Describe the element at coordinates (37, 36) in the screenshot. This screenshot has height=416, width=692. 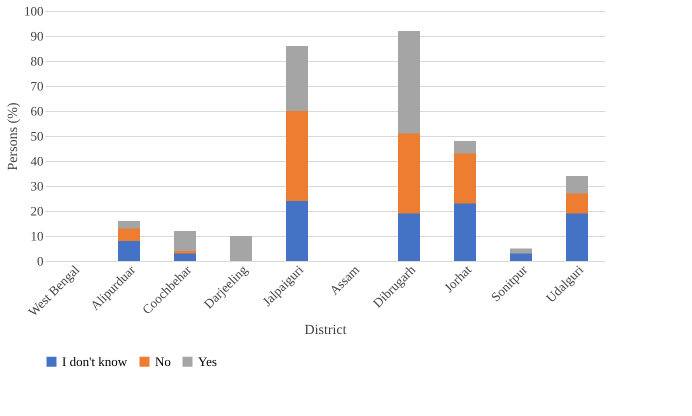
I see `y-tick-label: 90` at that location.